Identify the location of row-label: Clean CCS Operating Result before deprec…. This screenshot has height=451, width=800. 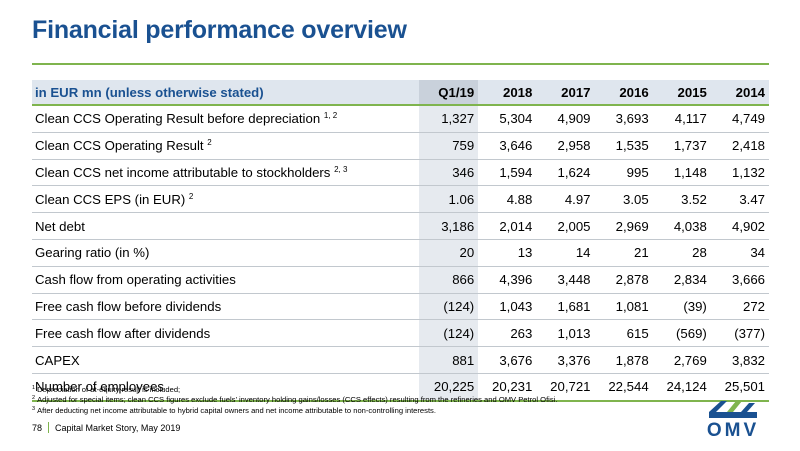
(226, 119).